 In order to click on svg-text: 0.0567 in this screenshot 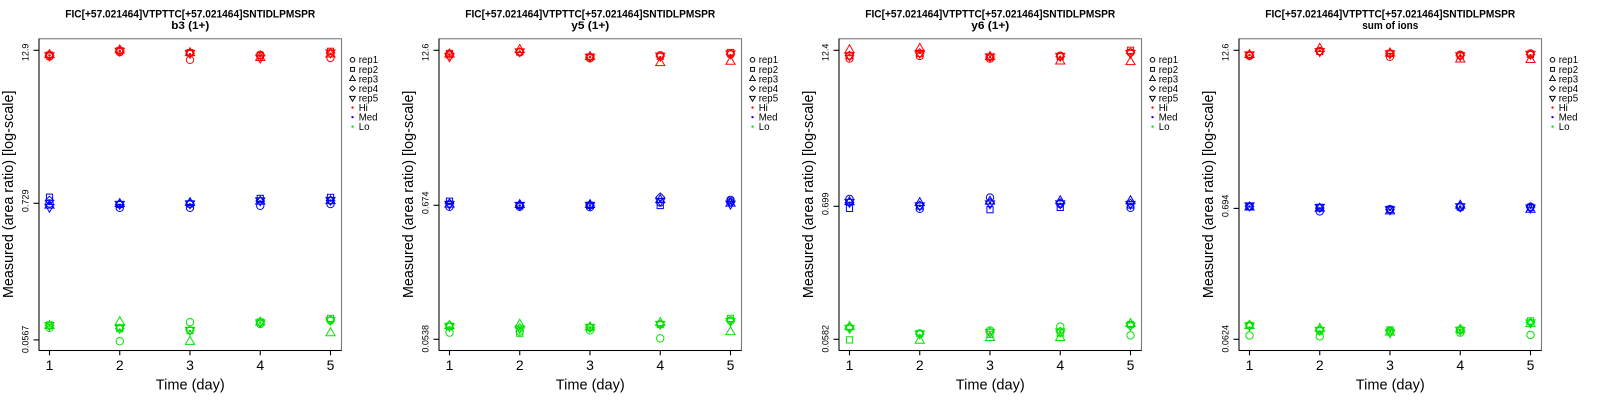, I will do `click(26, 340)`.